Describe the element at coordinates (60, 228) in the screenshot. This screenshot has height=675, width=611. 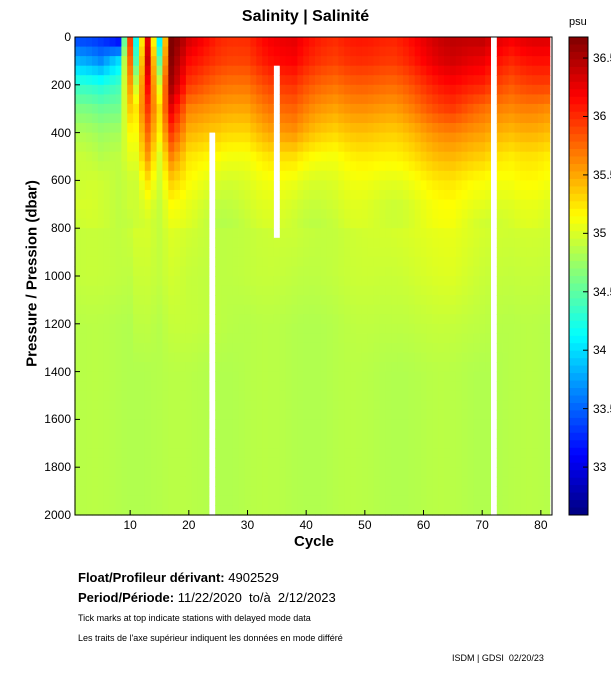
I see `y-tick-label: 800` at that location.